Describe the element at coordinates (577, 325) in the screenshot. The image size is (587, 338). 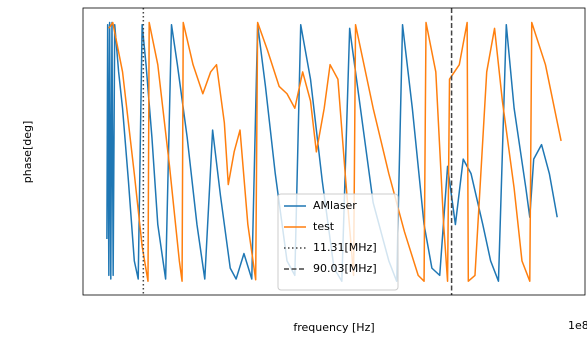
I see `x-offset-label: 1e8` at that location.